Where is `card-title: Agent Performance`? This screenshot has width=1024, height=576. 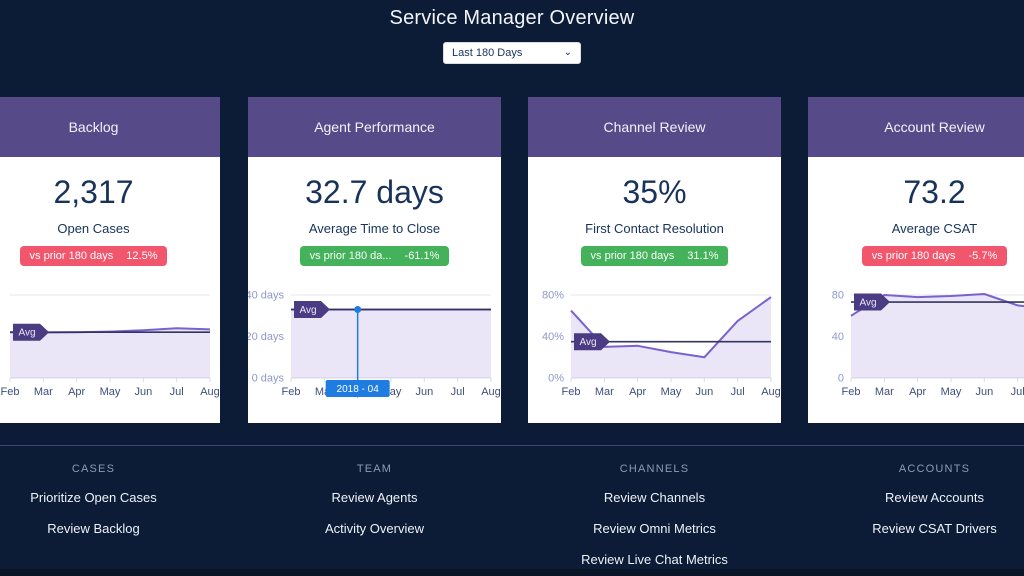 card-title: Agent Performance is located at coordinates (374, 127).